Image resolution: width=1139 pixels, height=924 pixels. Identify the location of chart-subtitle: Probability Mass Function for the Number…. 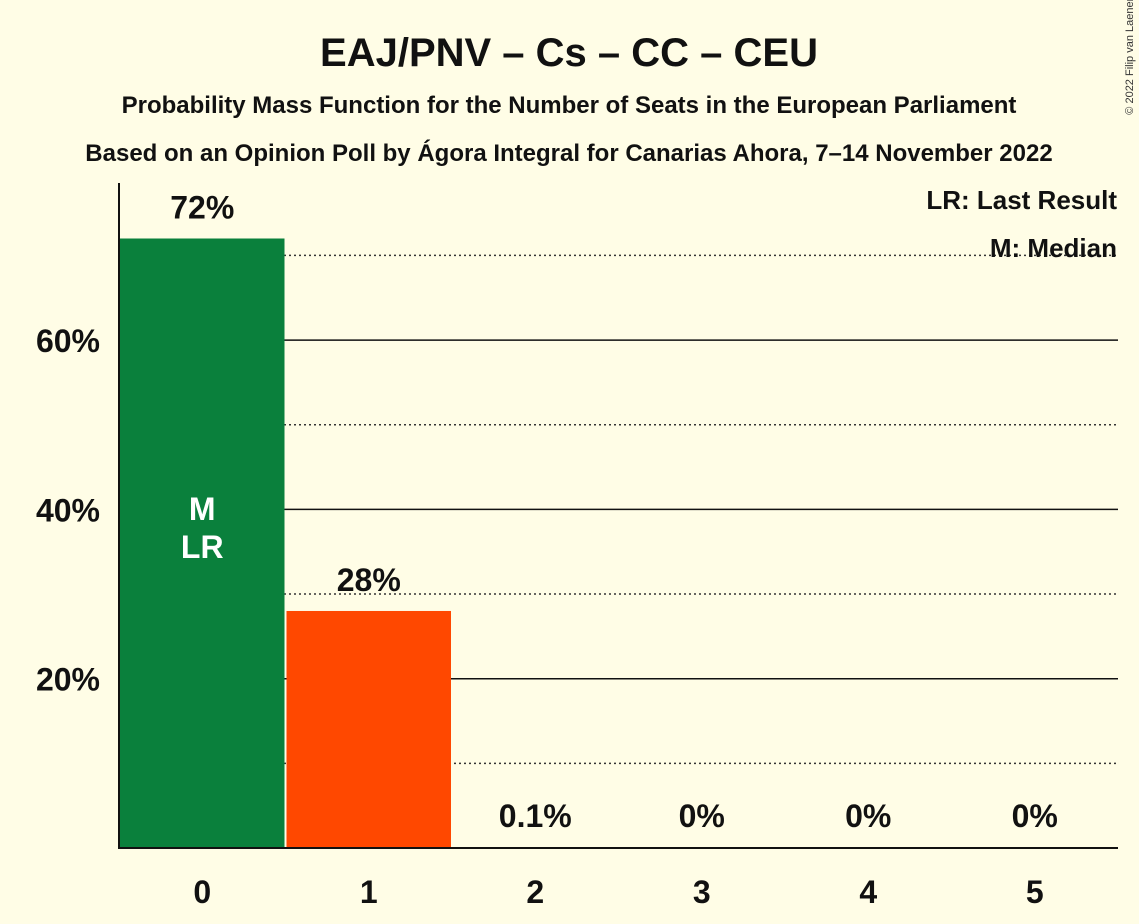
(569, 105).